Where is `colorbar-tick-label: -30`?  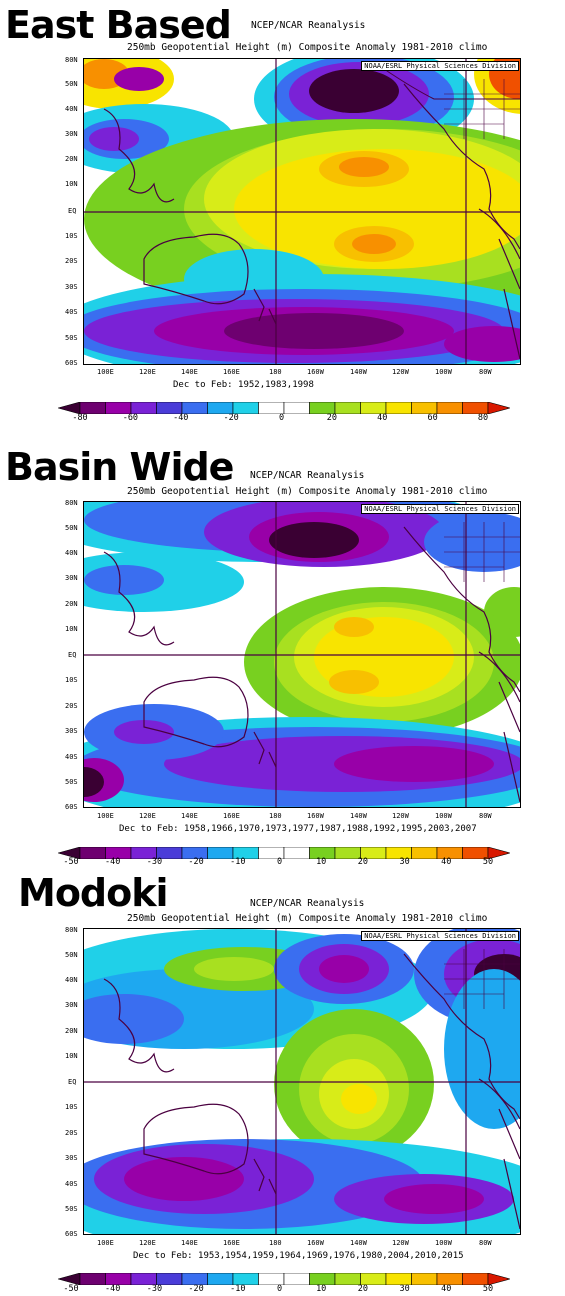 colorbar-tick-label: -30 is located at coordinates (154, 862).